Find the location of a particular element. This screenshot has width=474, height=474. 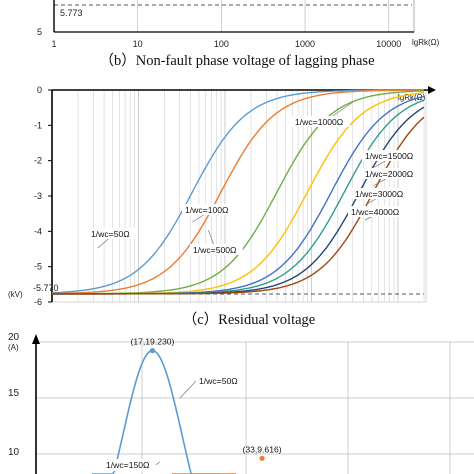

panel-d-y-tick-10: 10 is located at coordinates (14, 452).